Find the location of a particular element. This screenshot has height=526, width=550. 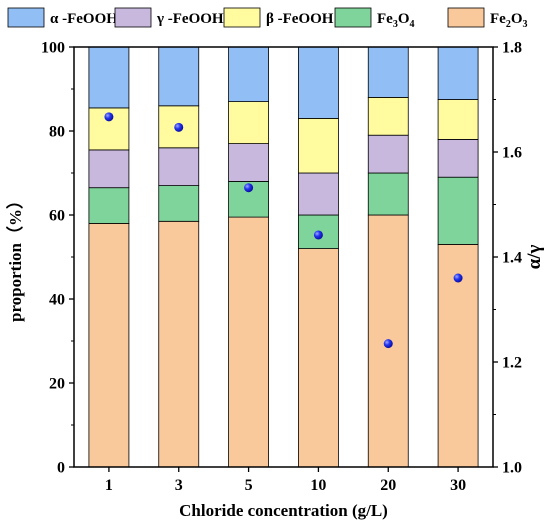

y2-tick-label-1.8: 1.8 is located at coordinates (512, 48).